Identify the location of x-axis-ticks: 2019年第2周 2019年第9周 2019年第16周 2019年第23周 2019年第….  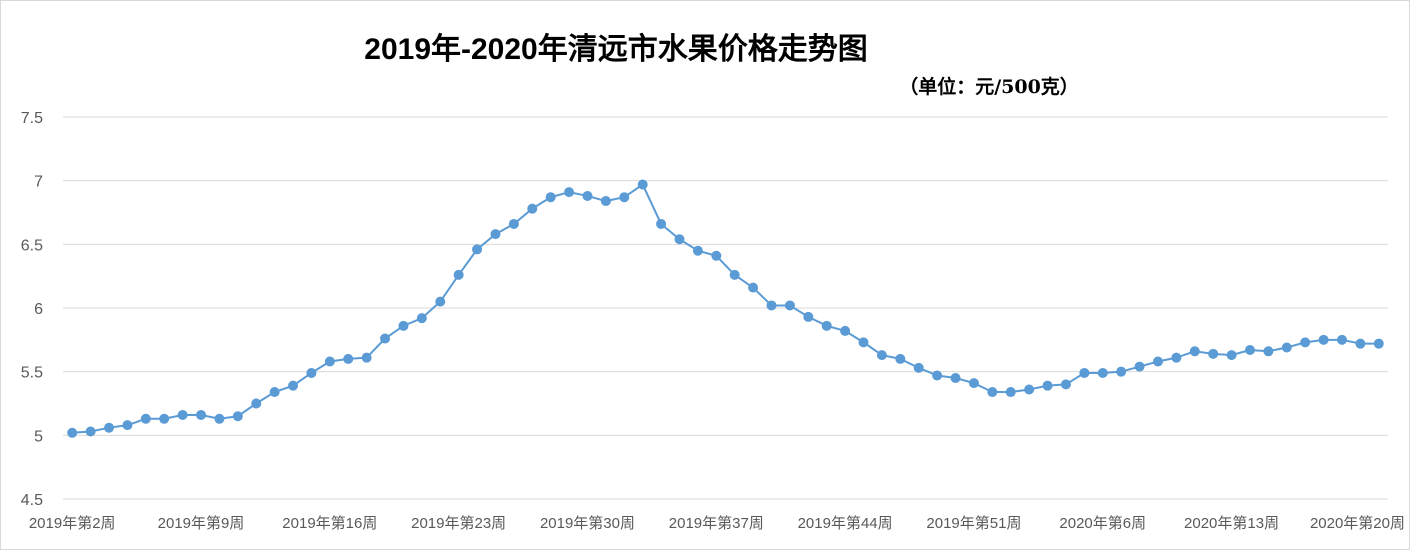
(717, 523).